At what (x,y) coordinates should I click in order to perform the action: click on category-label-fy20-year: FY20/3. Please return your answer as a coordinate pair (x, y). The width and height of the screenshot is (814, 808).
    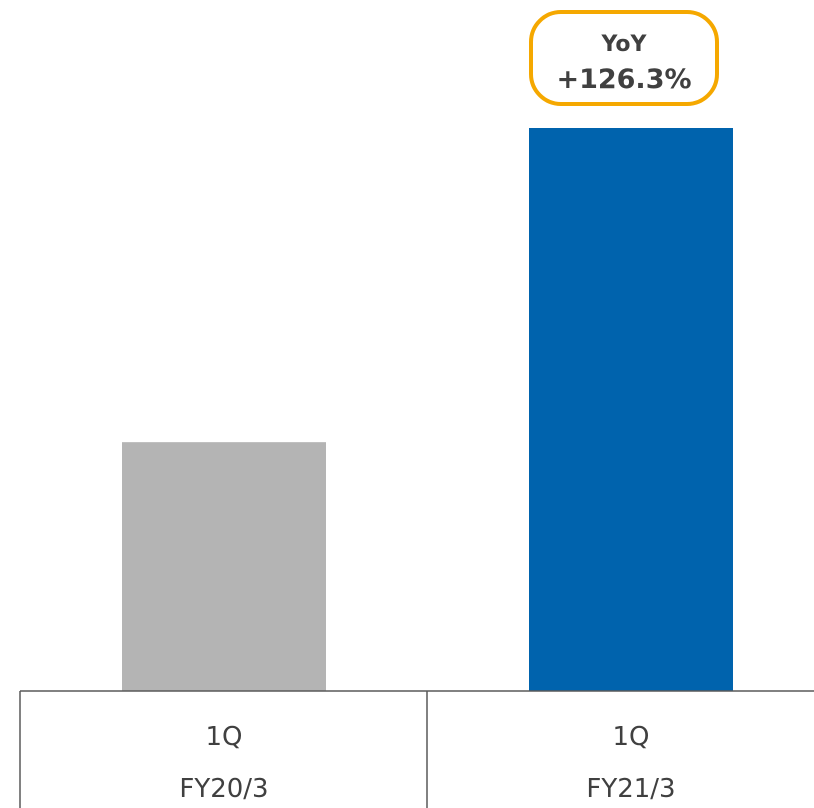
    Looking at the image, I should click on (223, 789).